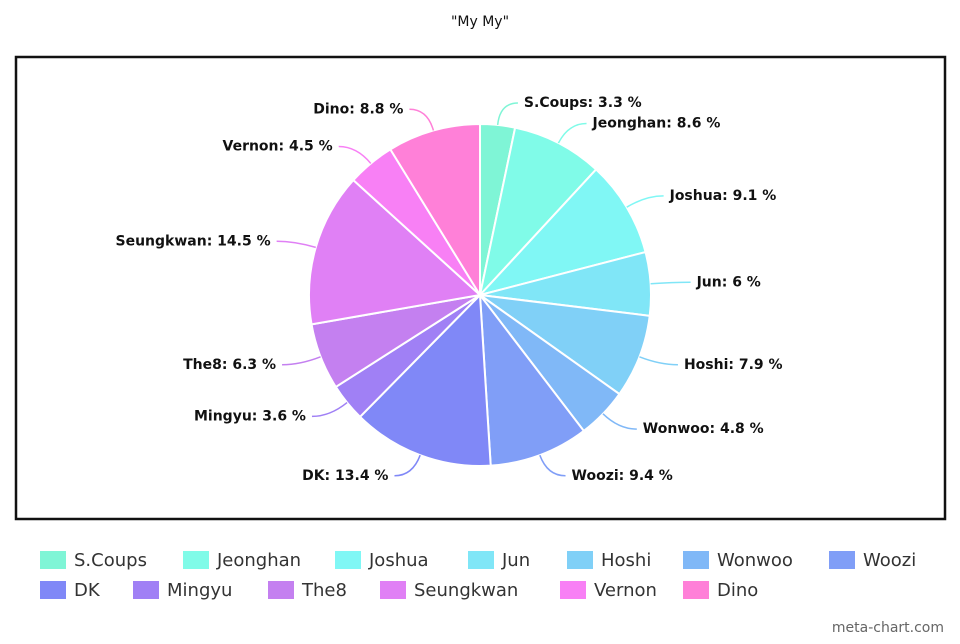  What do you see at coordinates (229, 365) in the screenshot?
I see `data-label: The8: 6.3 %` at bounding box center [229, 365].